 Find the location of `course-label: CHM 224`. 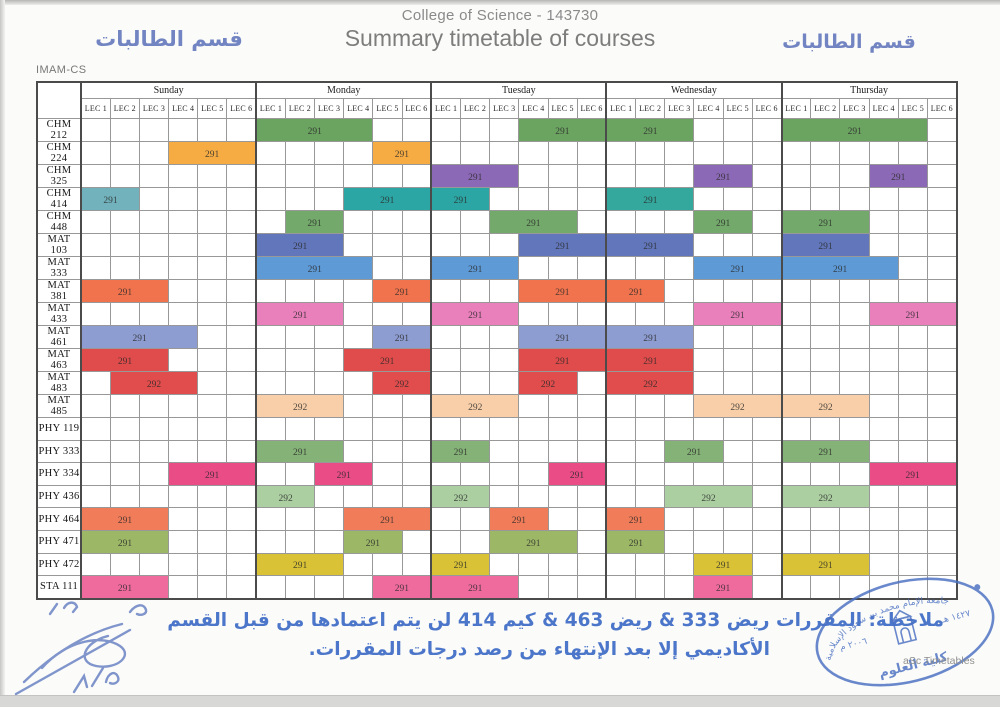

course-label: CHM 224 is located at coordinates (59, 153).